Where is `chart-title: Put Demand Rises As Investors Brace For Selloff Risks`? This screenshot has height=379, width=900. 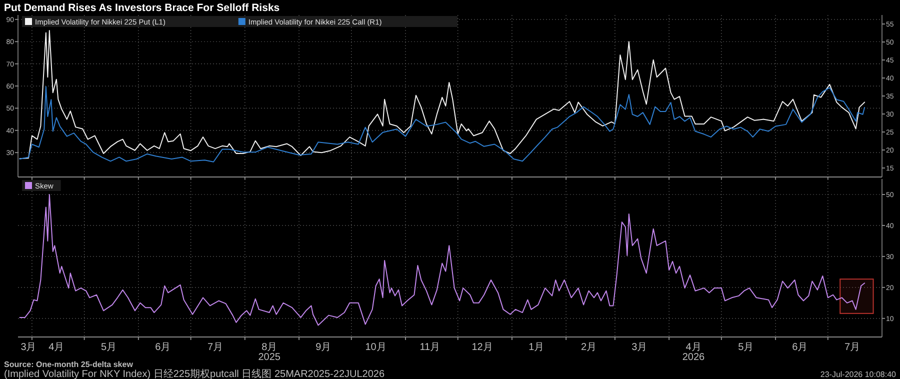 chart-title: Put Demand Rises As Investors Brace For Selloff Risks is located at coordinates (142, 8).